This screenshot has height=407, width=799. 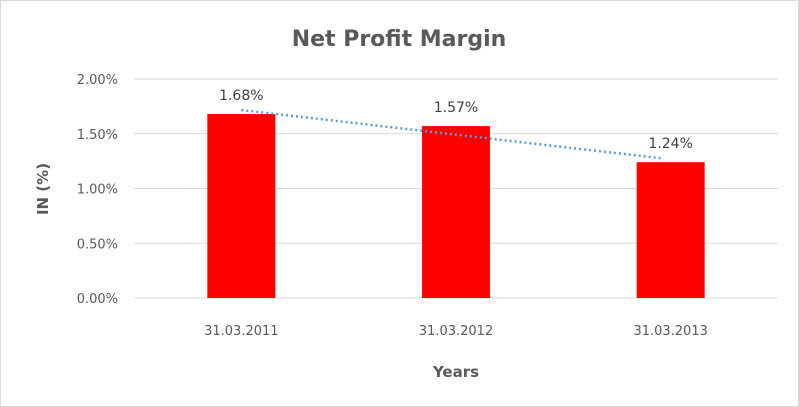 What do you see at coordinates (97, 135) in the screenshot?
I see `y-tick-label: 1.50%` at bounding box center [97, 135].